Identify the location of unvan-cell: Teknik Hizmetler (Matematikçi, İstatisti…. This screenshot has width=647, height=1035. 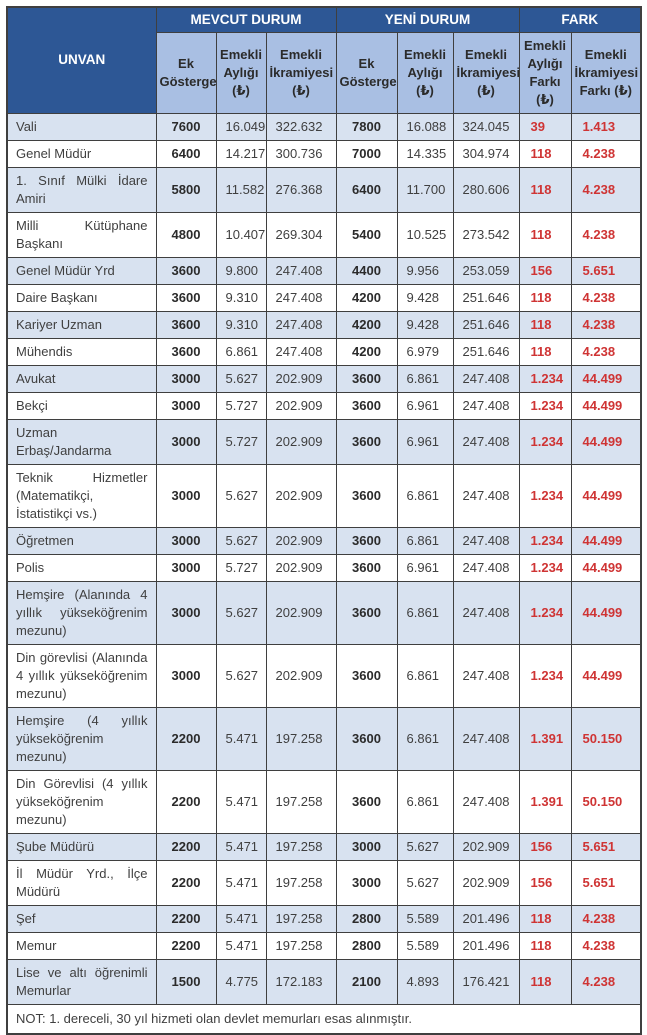
(81, 495).